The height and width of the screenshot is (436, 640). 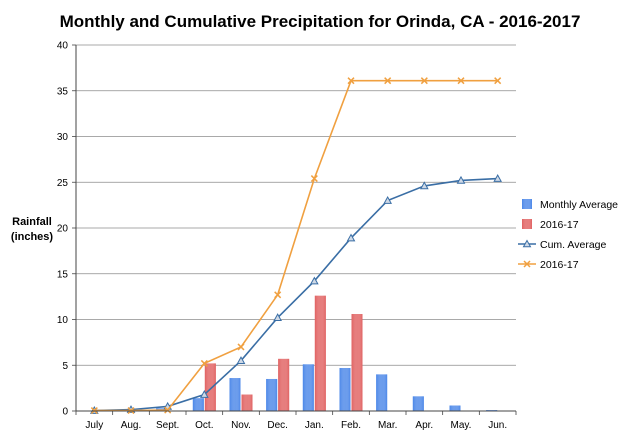 I want to click on y-tick-label: 35, so click(x=63, y=91).